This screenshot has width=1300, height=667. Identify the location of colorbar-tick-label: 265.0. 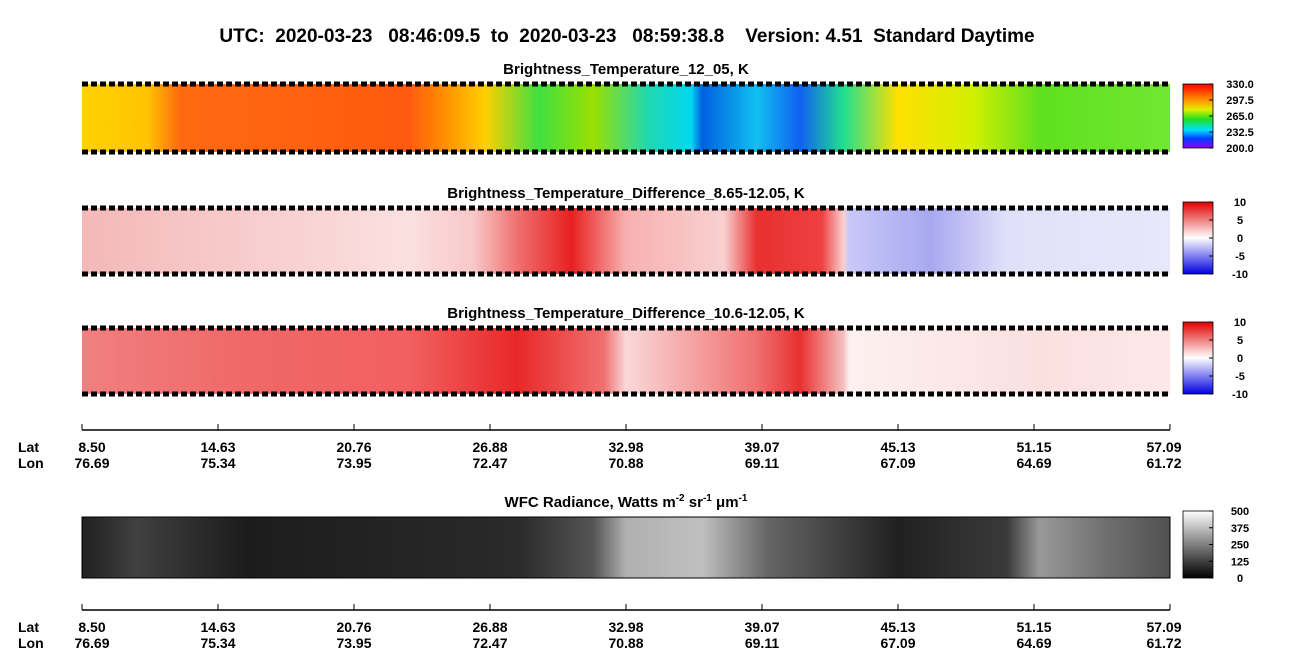
(1240, 117).